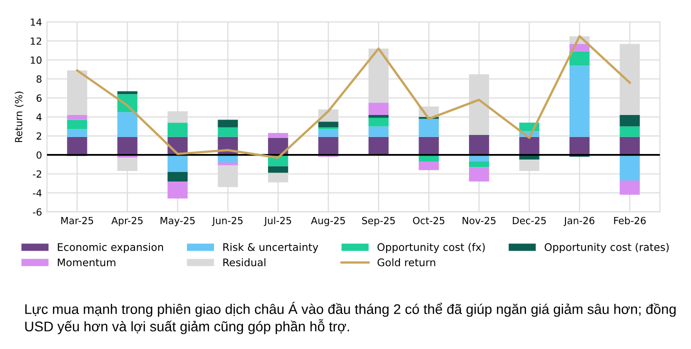 The image size is (691, 349). Describe the element at coordinates (36, 60) in the screenshot. I see `y-tick-label: 10` at that location.